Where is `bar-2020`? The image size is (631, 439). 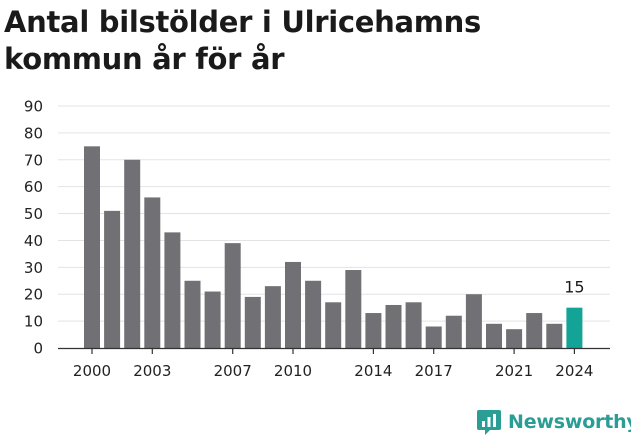 bar-2020 is located at coordinates (494, 335).